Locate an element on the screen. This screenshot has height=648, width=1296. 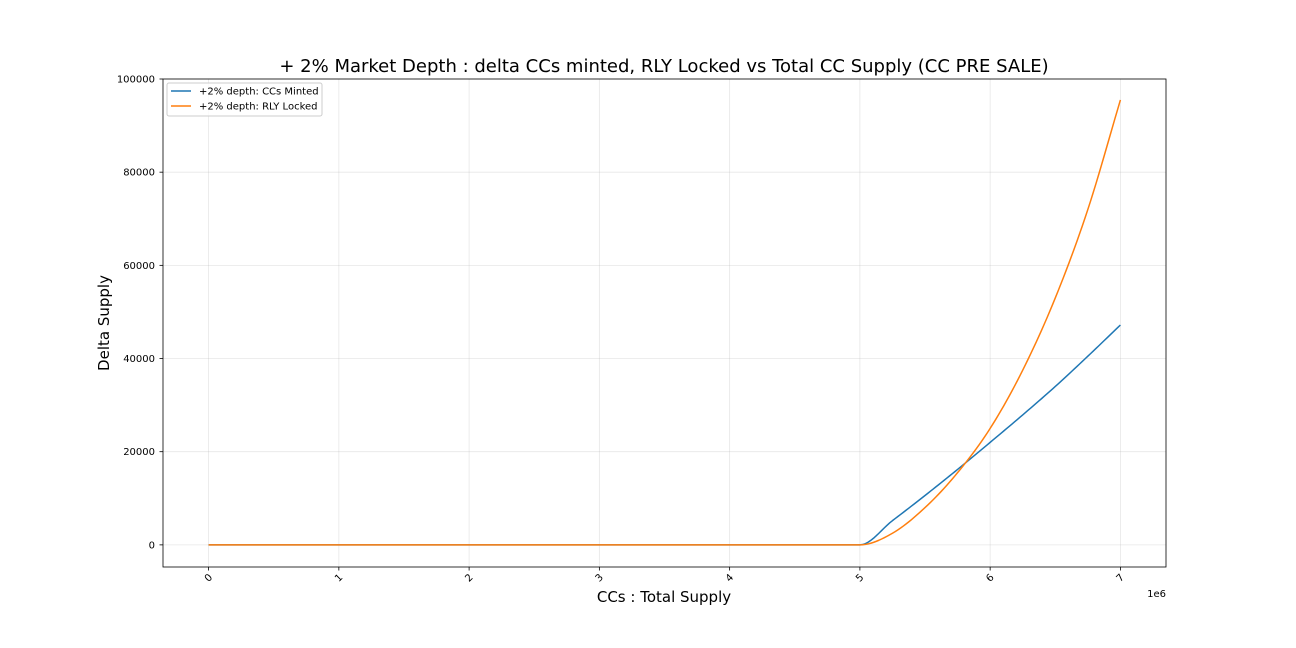
legend-box is located at coordinates (244, 99).